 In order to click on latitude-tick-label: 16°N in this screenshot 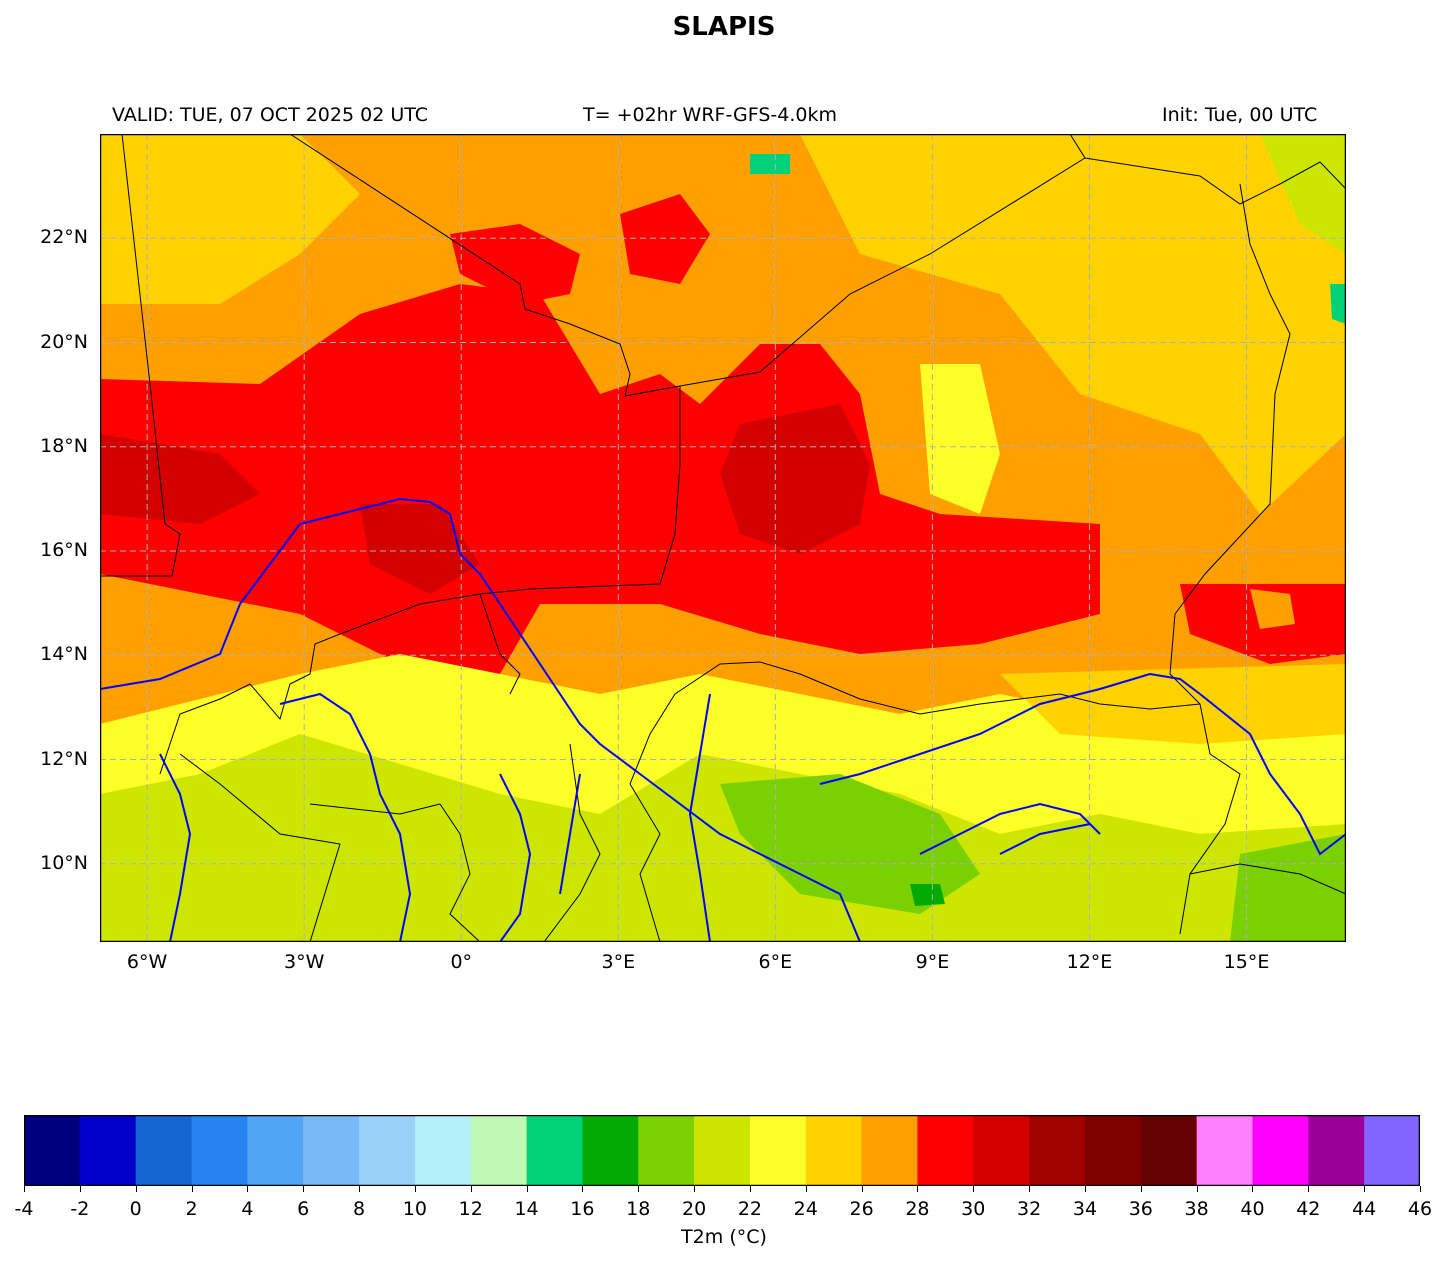, I will do `click(64, 550)`.